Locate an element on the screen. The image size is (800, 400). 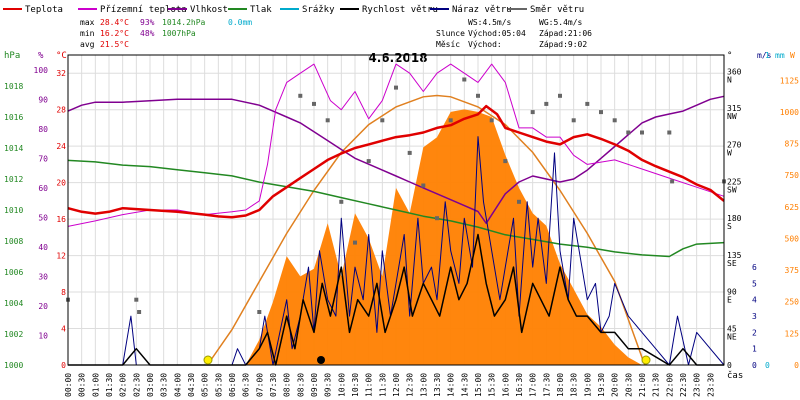
tick-time: 20:00 is located at coordinates (615, 385).